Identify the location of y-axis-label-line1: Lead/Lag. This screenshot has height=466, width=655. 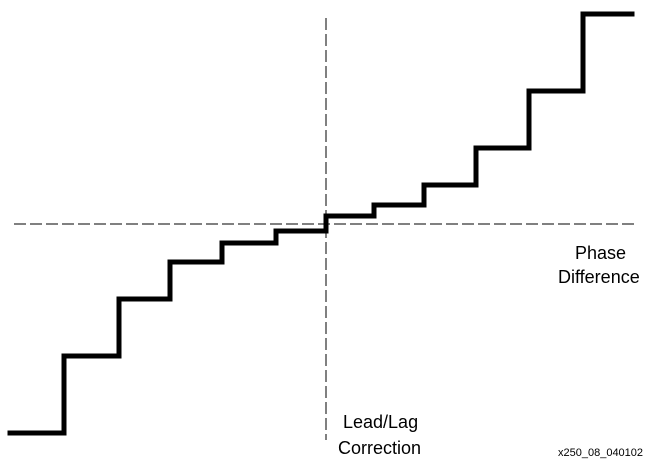
(380, 422).